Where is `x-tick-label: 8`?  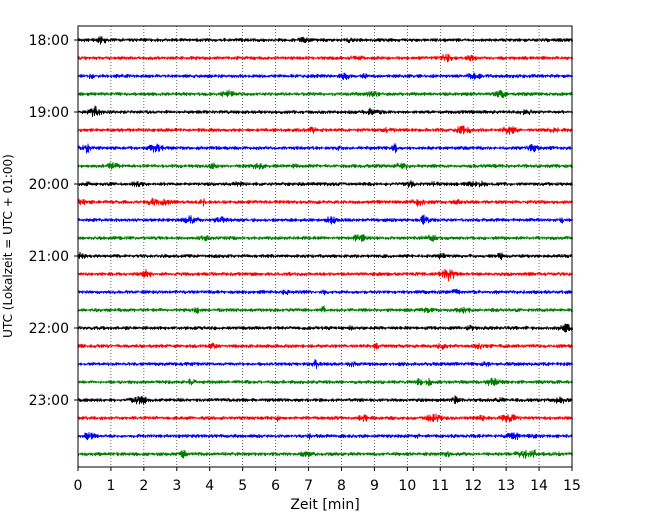
x-tick-label: 8 is located at coordinates (341, 486).